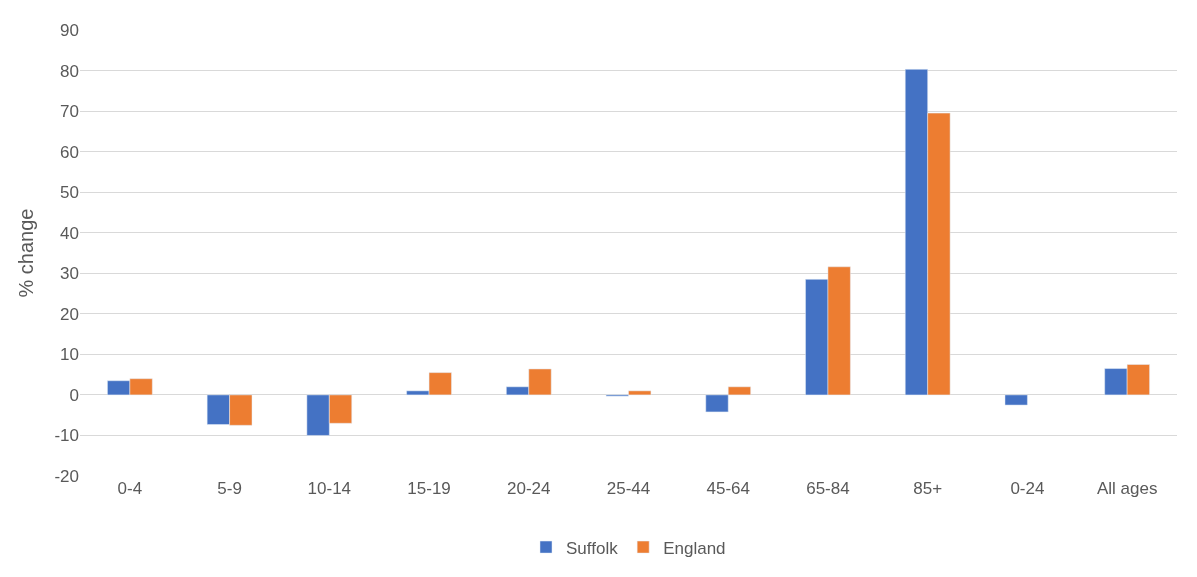 This screenshot has width=1197, height=577. I want to click on y-tick-label: 0, so click(74, 395).